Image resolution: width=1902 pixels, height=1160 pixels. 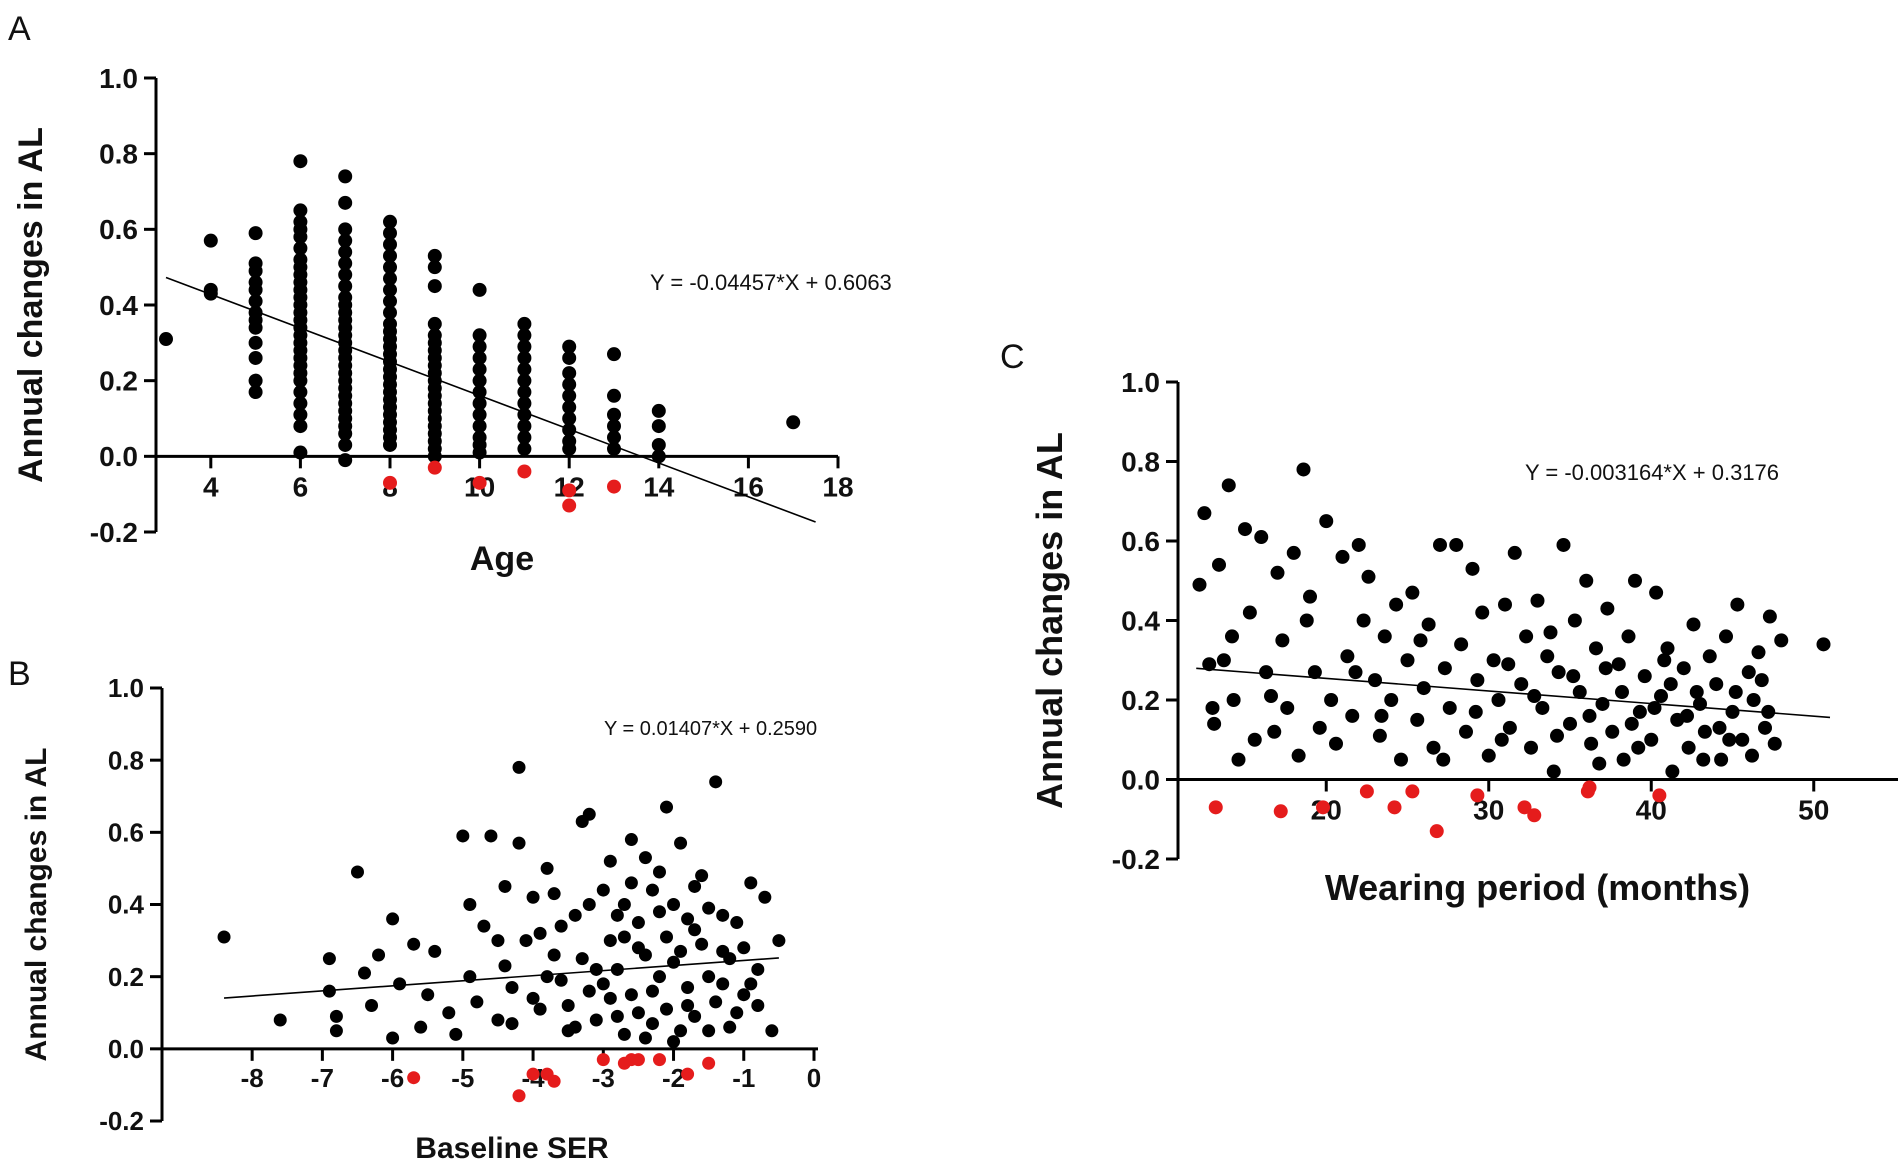 I want to click on y-axis-title: Annual changes in AL, so click(x=36, y=905).